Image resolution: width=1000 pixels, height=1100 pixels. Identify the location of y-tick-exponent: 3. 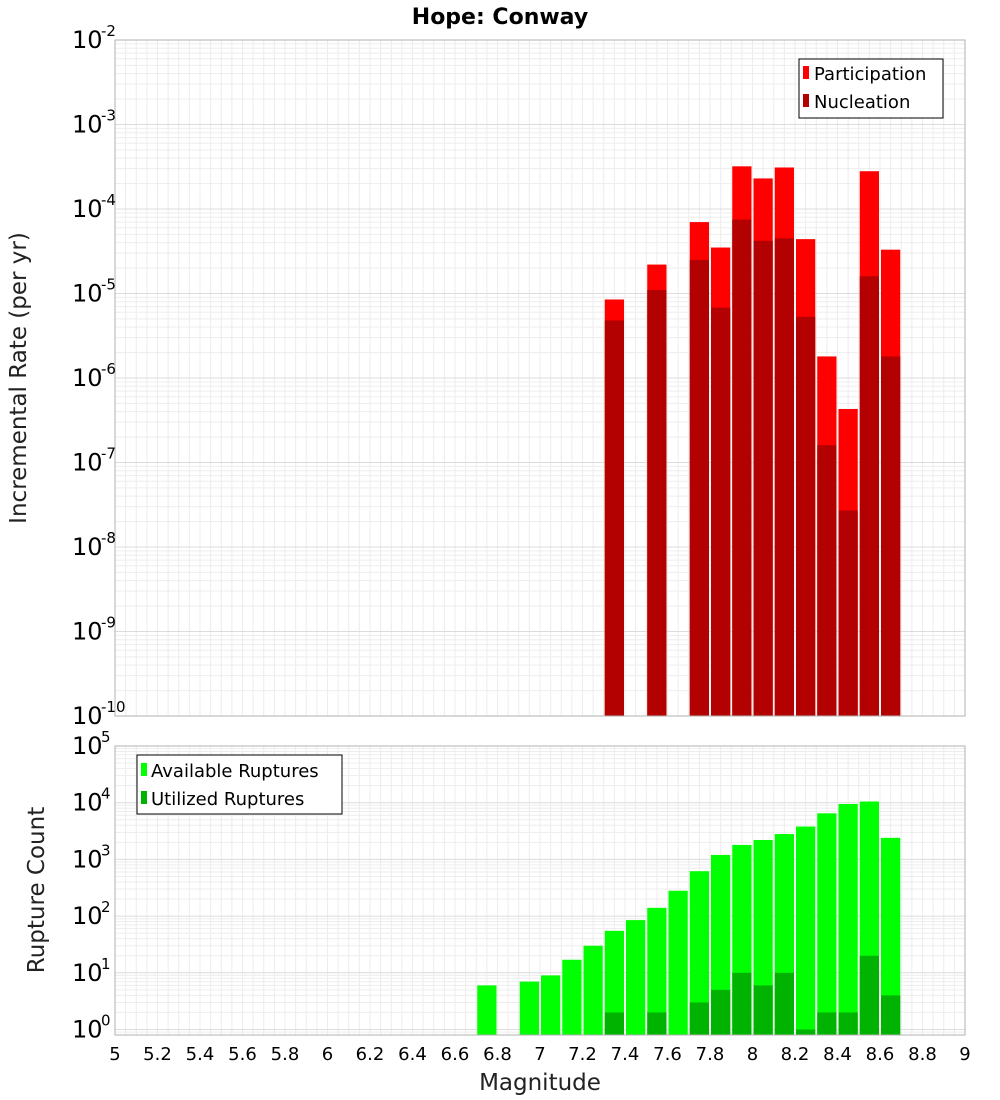
(106, 850).